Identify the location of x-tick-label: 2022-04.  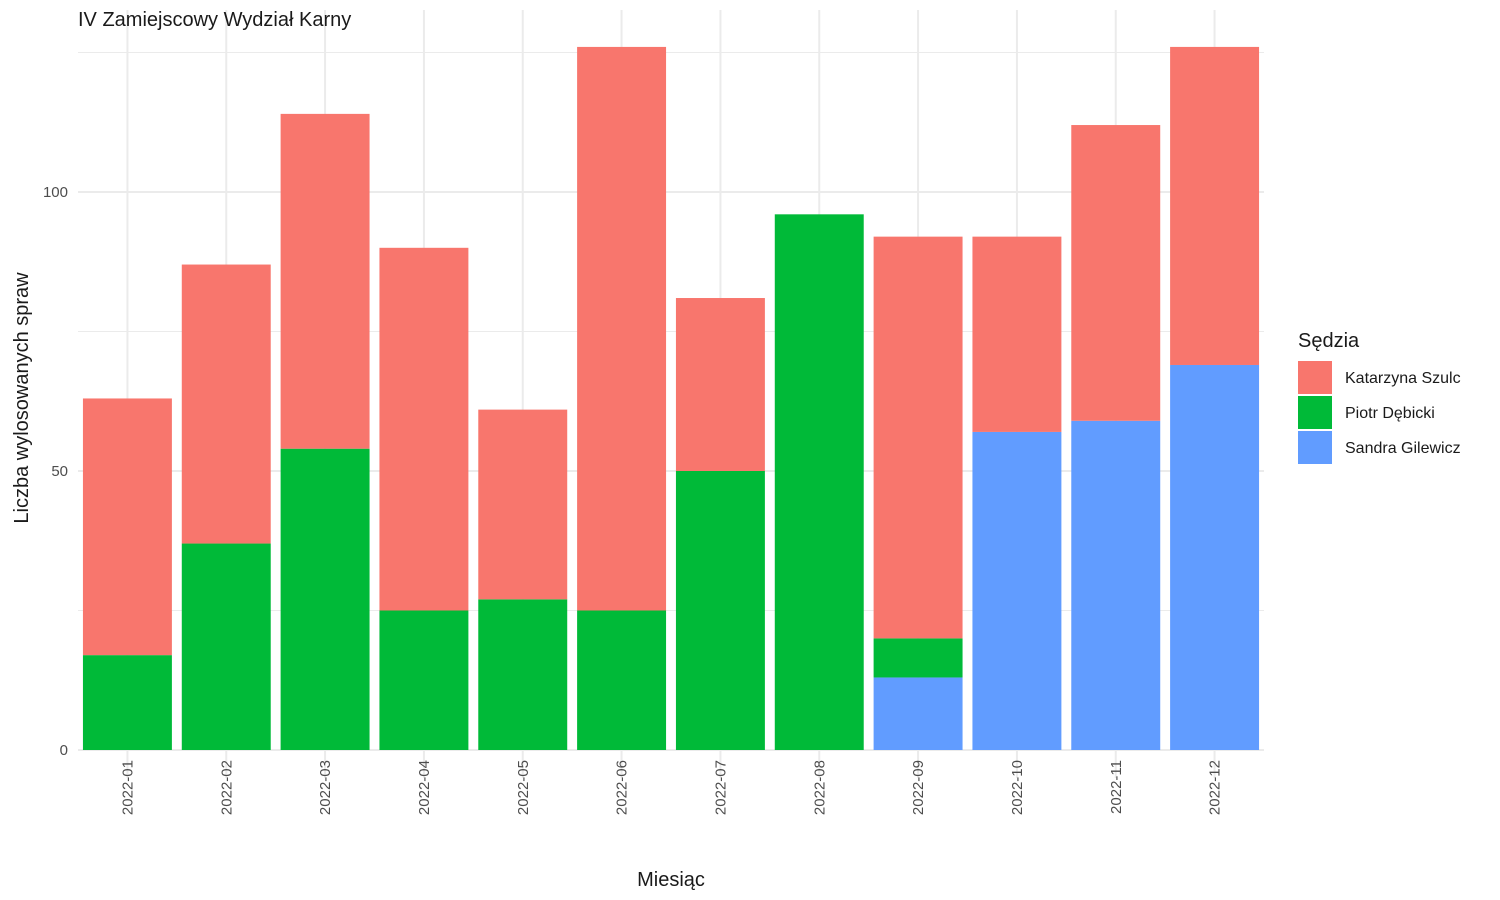
(424, 787).